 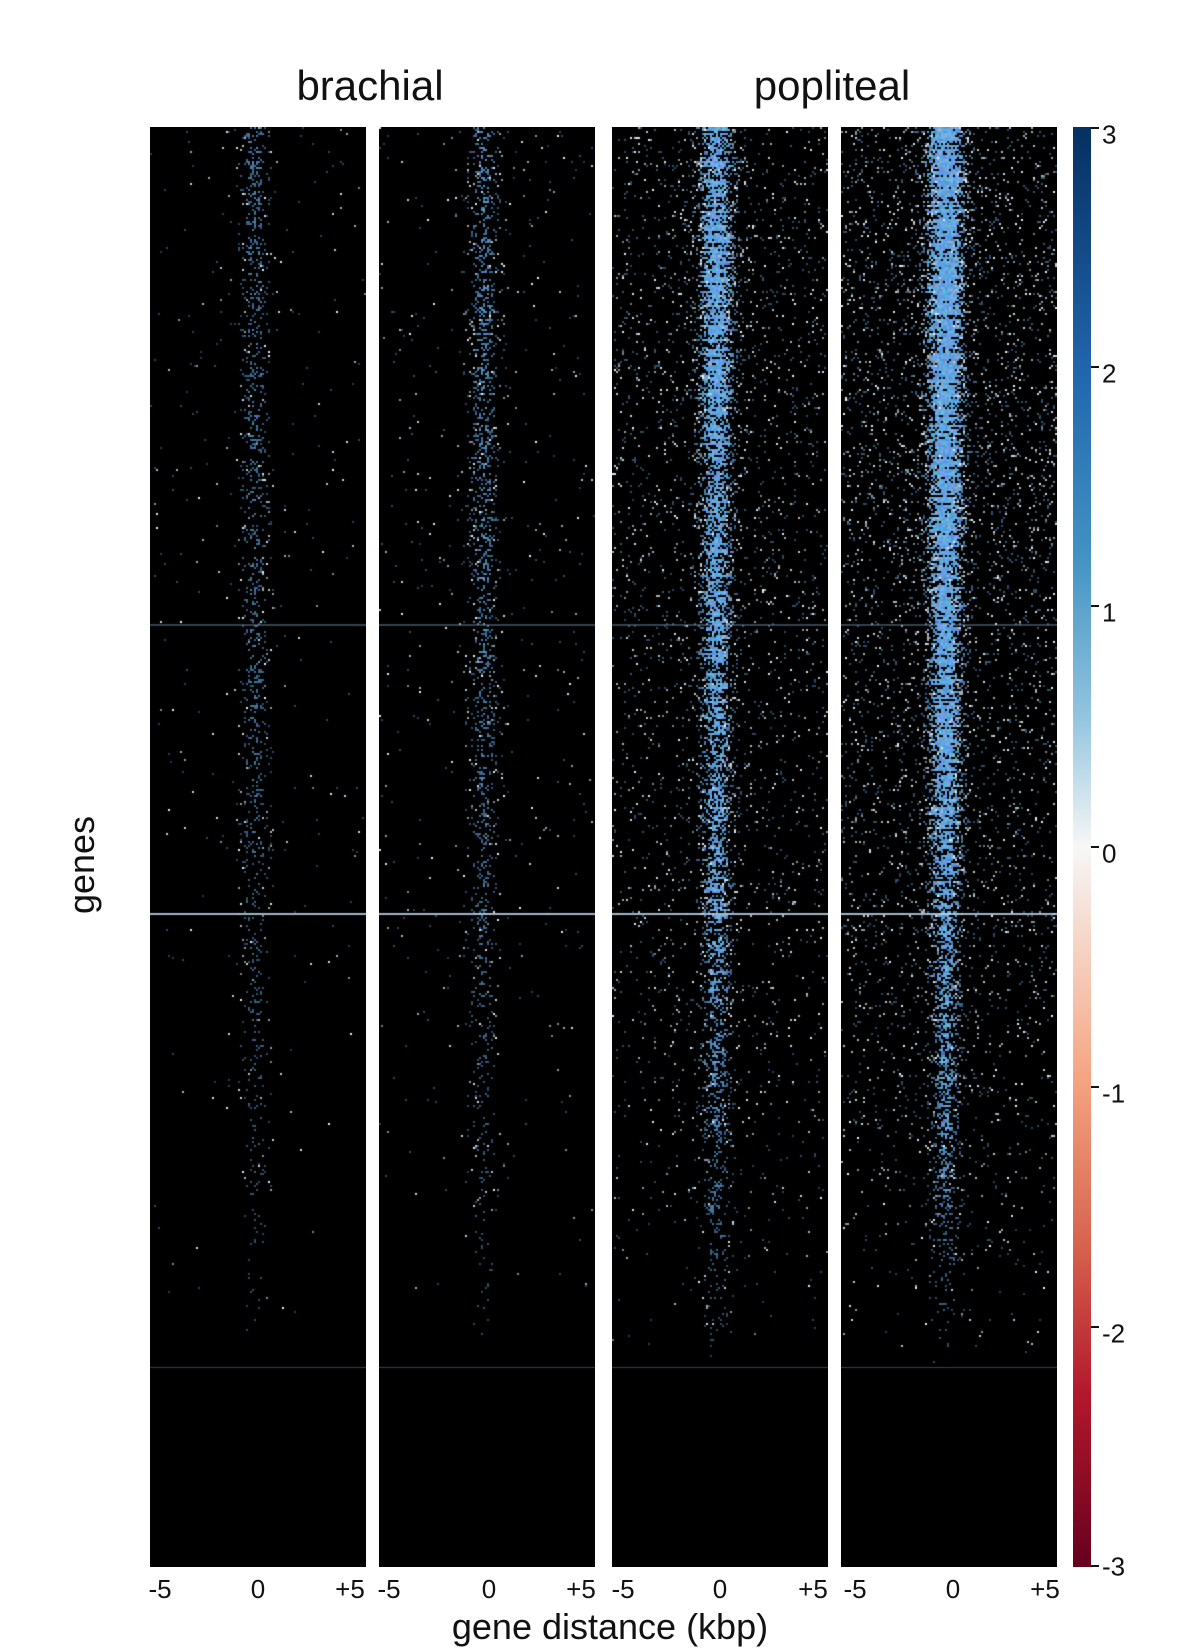 I want to click on colorbar-tick-label: 1, so click(x=1109, y=612).